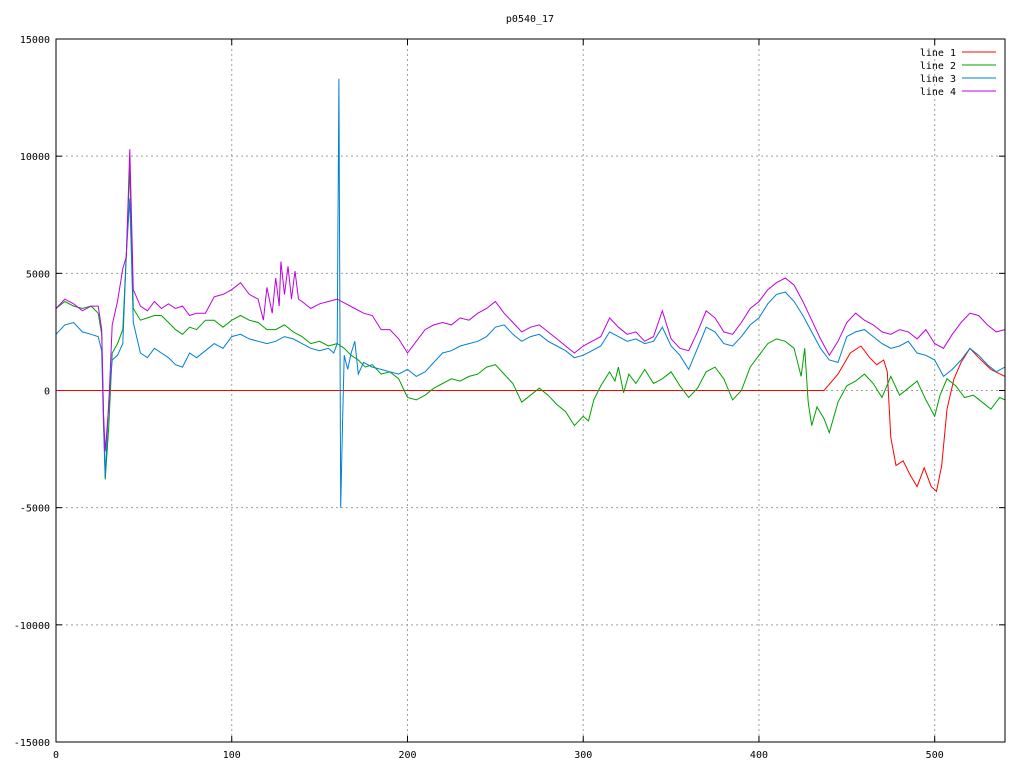 Image resolution: width=1024 pixels, height=768 pixels. Describe the element at coordinates (958, 73) in the screenshot. I see `legend: line 1 line 2 line 3 line 4` at that location.